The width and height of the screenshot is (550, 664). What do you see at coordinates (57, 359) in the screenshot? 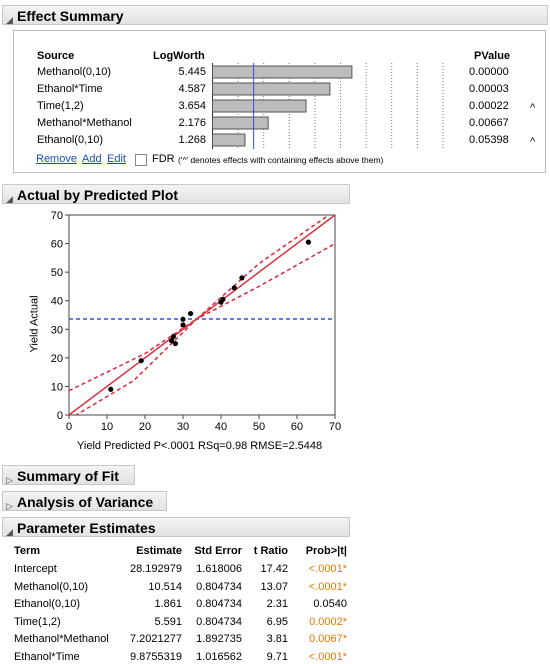
I see `y-tick-label: 20` at bounding box center [57, 359].